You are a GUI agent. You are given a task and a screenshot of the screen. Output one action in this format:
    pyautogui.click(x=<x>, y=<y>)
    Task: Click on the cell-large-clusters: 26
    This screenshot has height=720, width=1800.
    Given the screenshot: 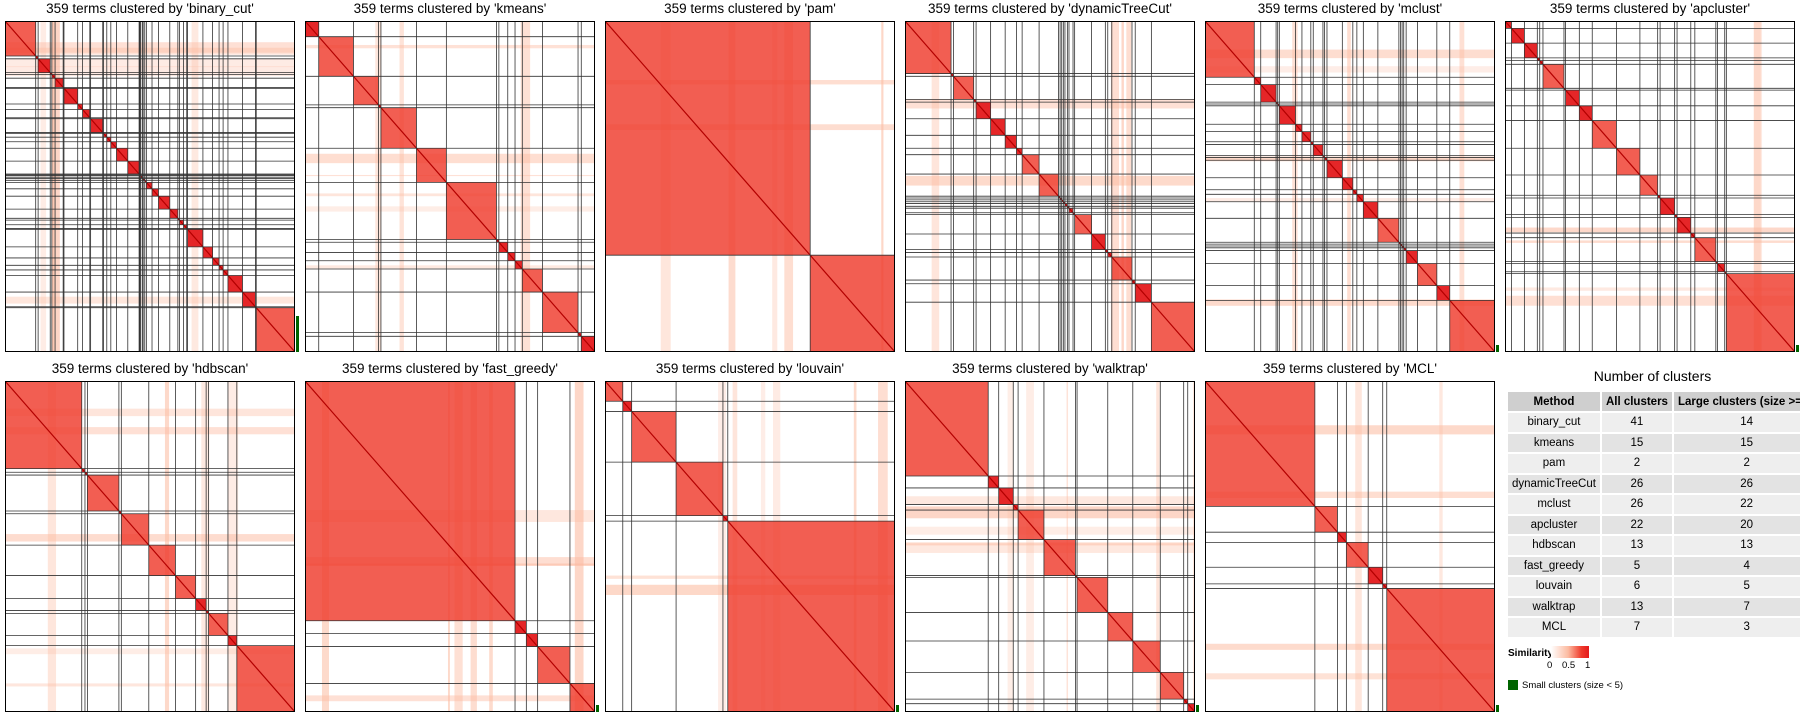 What is the action you would take?
    pyautogui.click(x=1736, y=483)
    